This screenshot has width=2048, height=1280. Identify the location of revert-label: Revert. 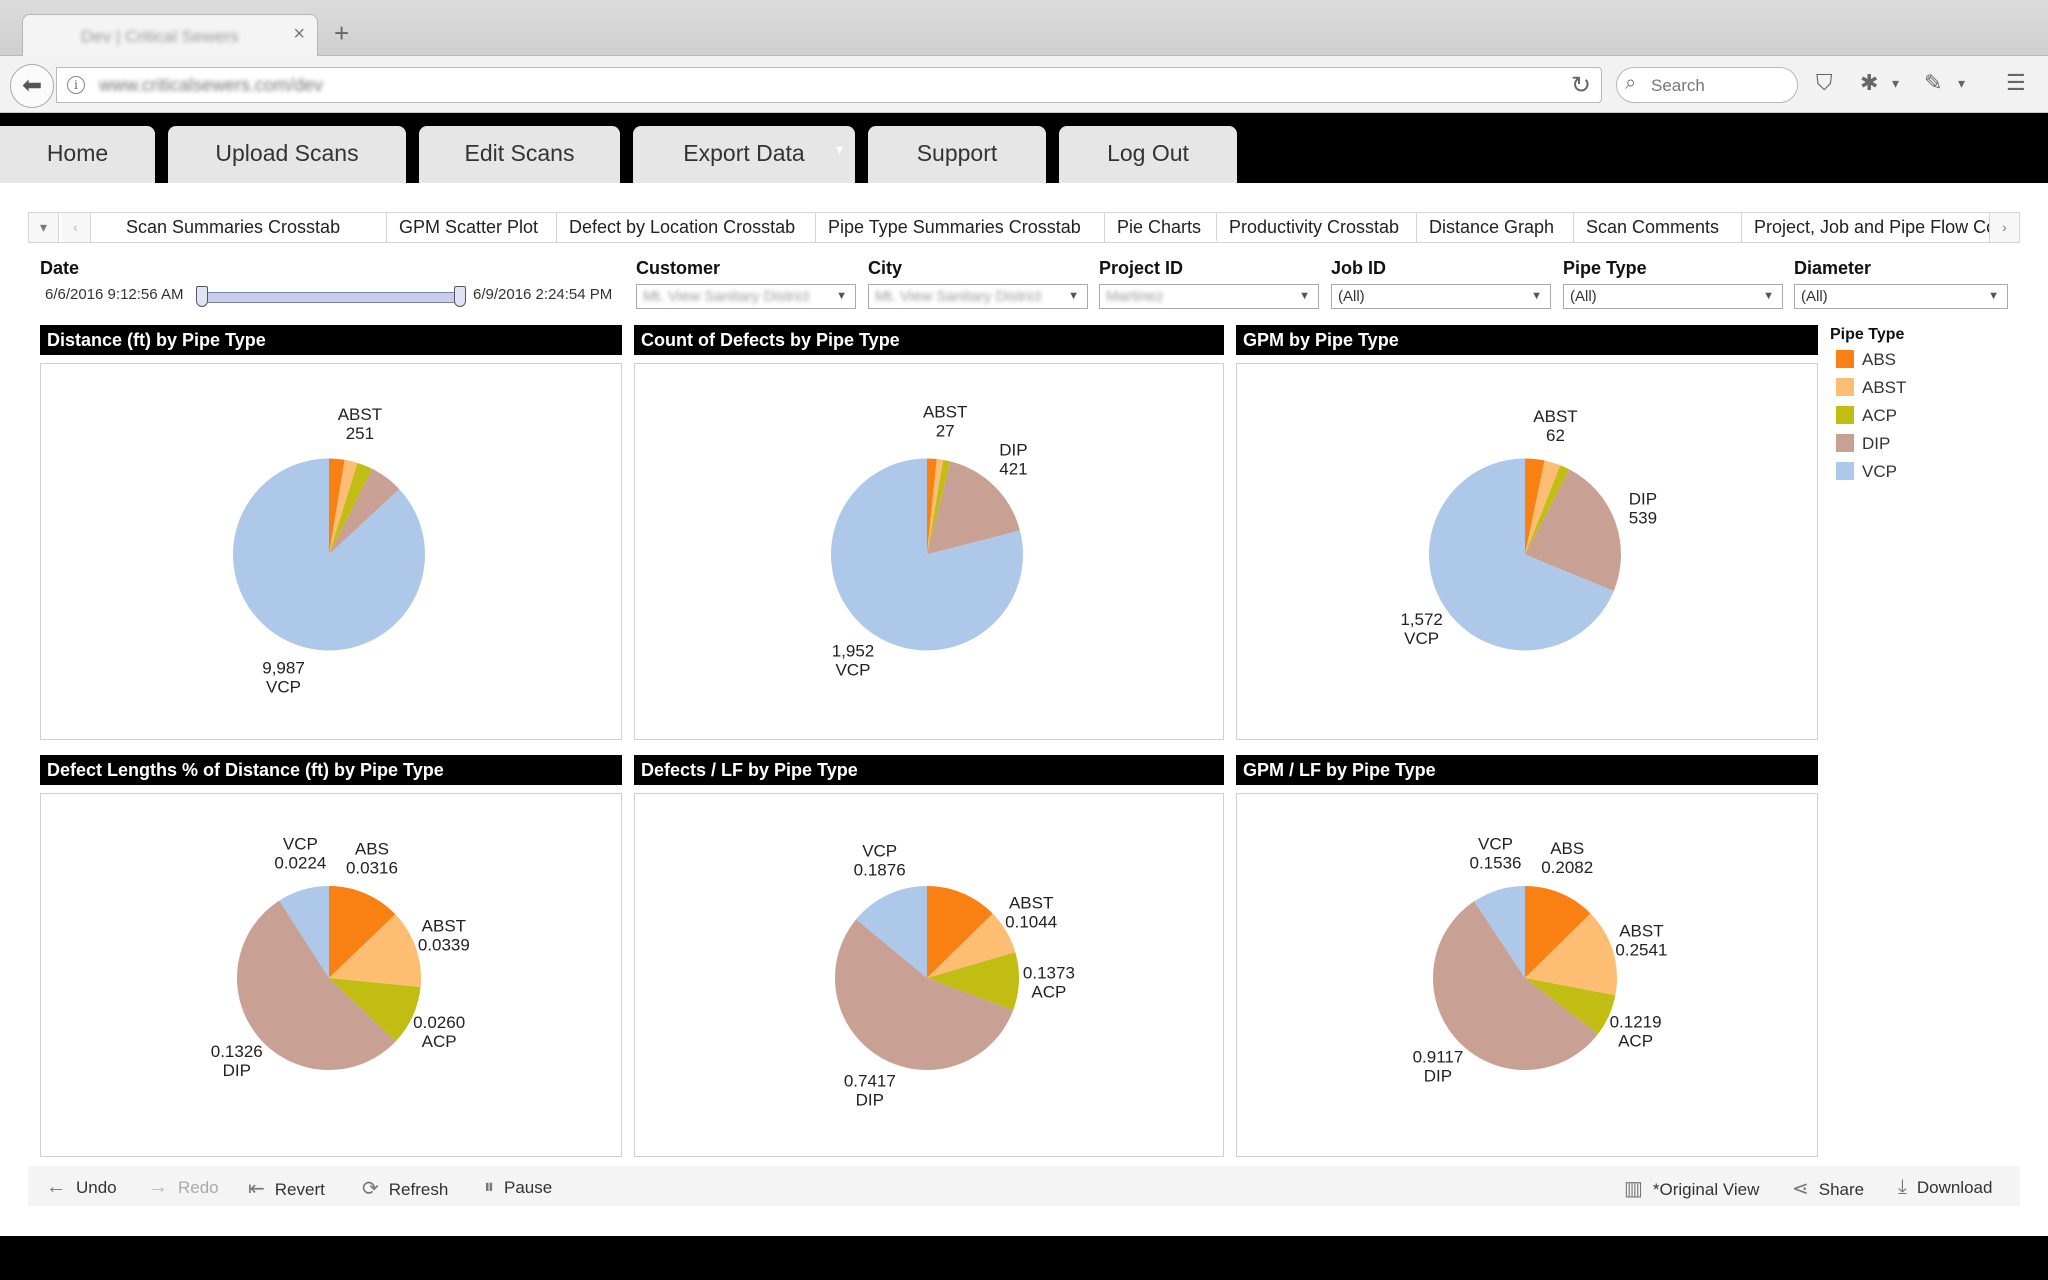
(299, 1189).